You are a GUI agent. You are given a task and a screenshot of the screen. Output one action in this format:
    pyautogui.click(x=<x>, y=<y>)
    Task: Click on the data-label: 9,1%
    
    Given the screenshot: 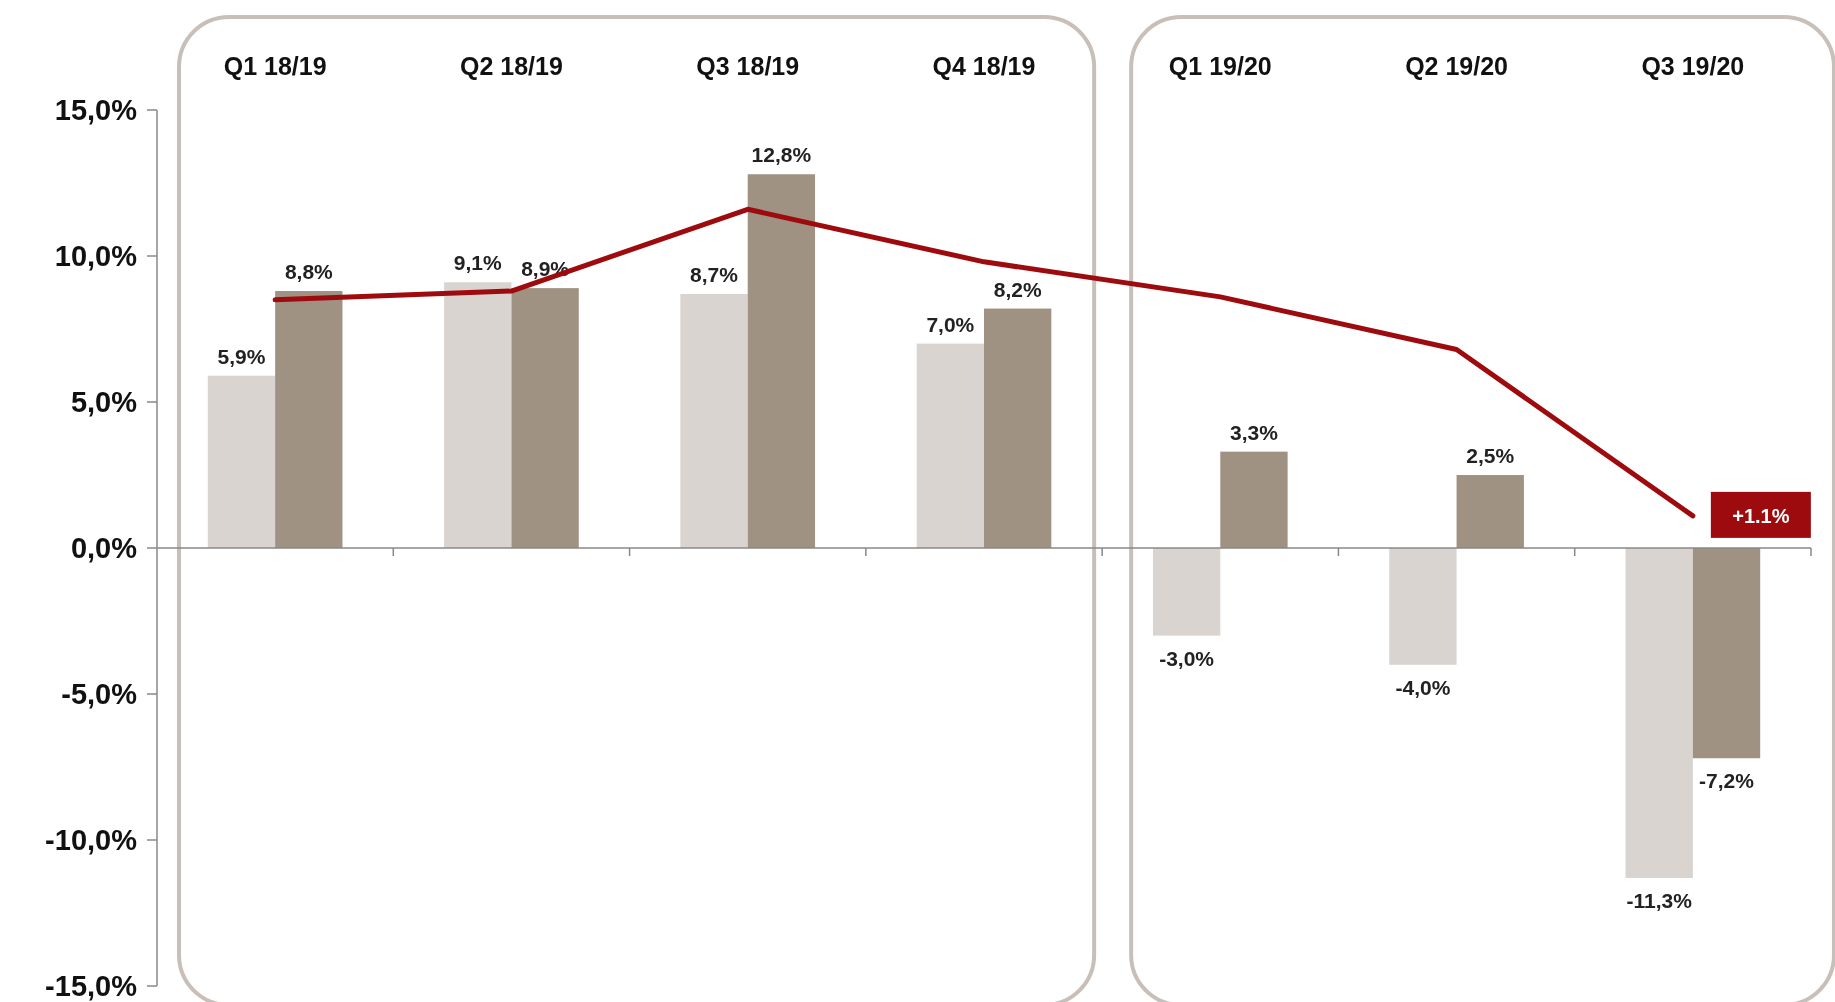 What is the action you would take?
    pyautogui.click(x=478, y=263)
    